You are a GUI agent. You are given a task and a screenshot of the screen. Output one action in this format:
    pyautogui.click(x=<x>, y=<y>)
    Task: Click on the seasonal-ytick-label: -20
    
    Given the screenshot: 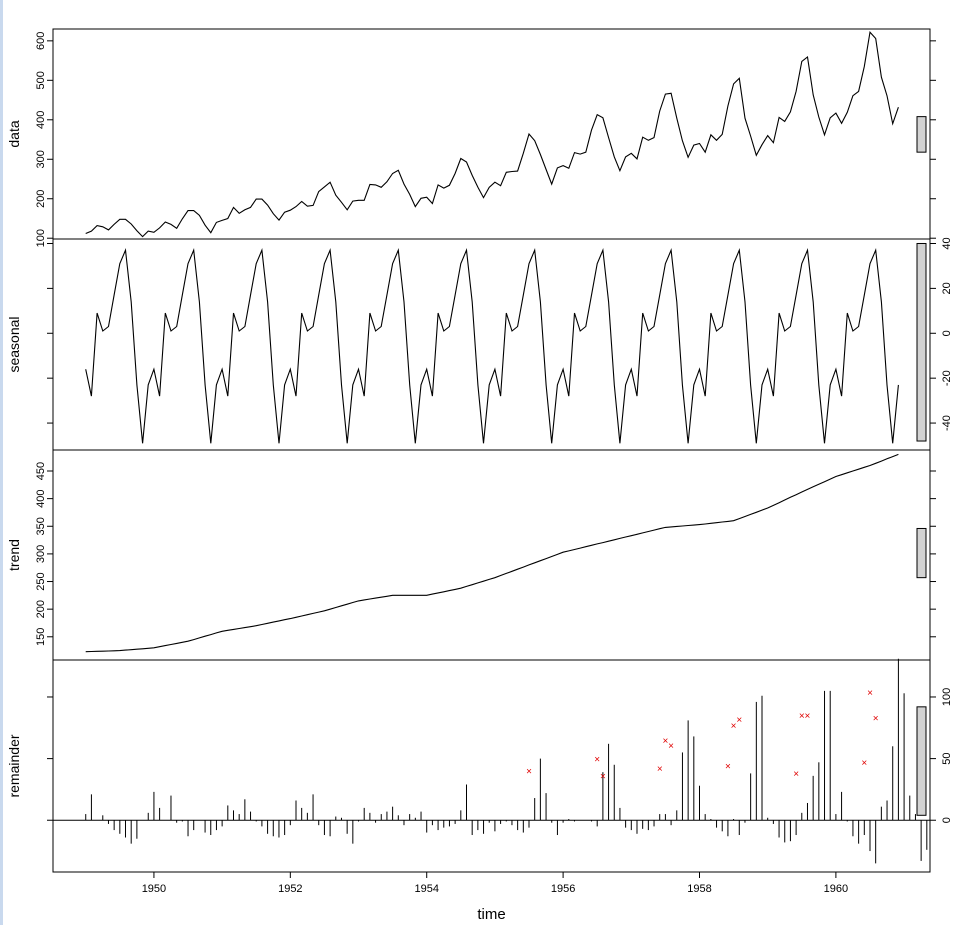 What is the action you would take?
    pyautogui.click(x=947, y=378)
    